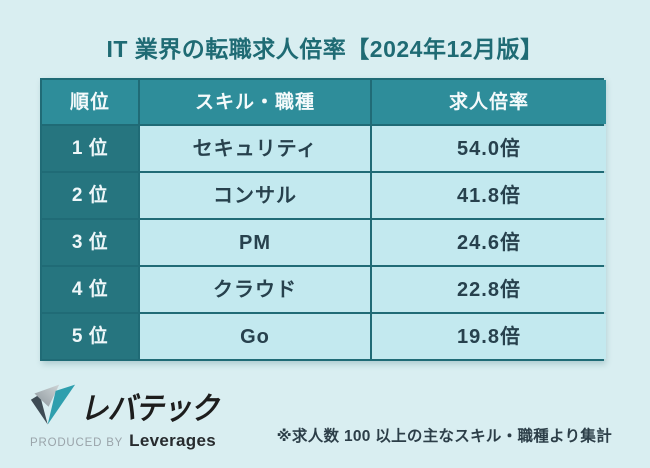 The width and height of the screenshot is (650, 468). What do you see at coordinates (90, 336) in the screenshot?
I see `rank-cell-5: 5 位` at bounding box center [90, 336].